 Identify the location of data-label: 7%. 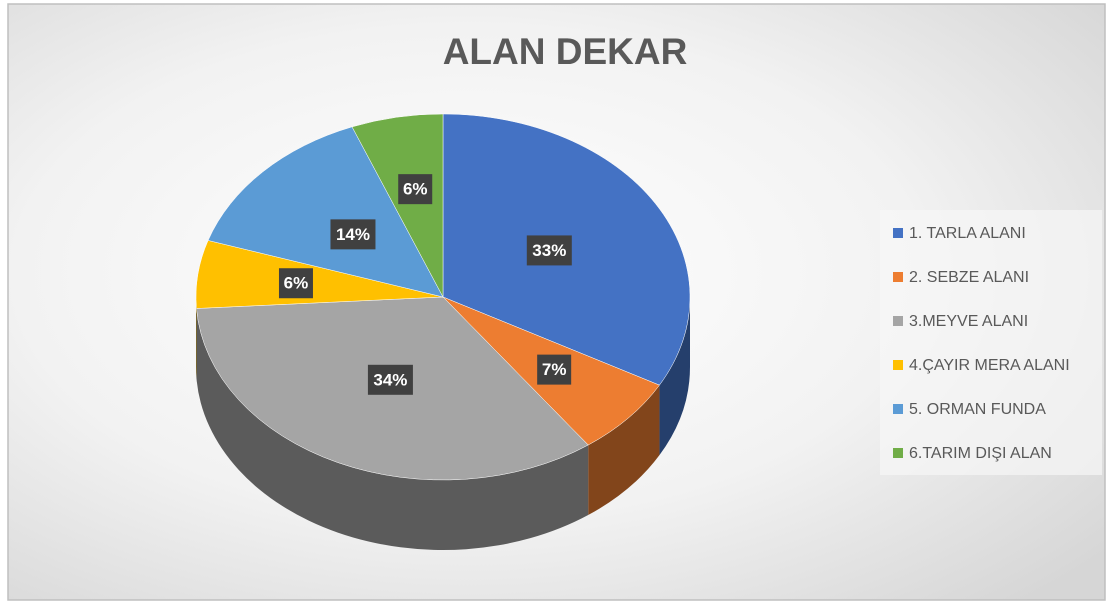
(554, 369).